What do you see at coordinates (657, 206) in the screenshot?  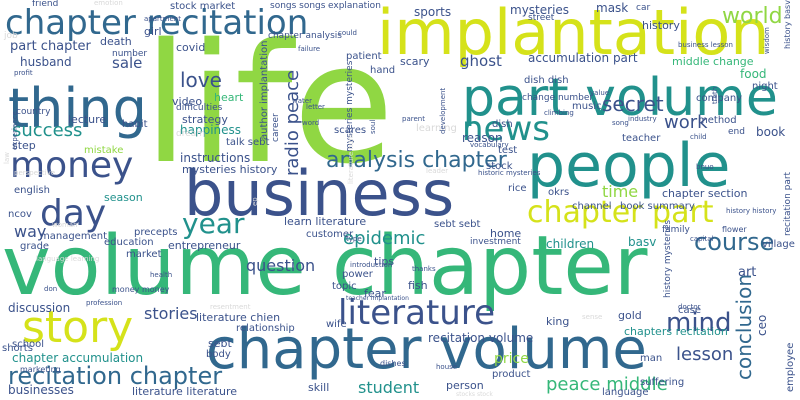 I see `word-book-summary: book summary` at bounding box center [657, 206].